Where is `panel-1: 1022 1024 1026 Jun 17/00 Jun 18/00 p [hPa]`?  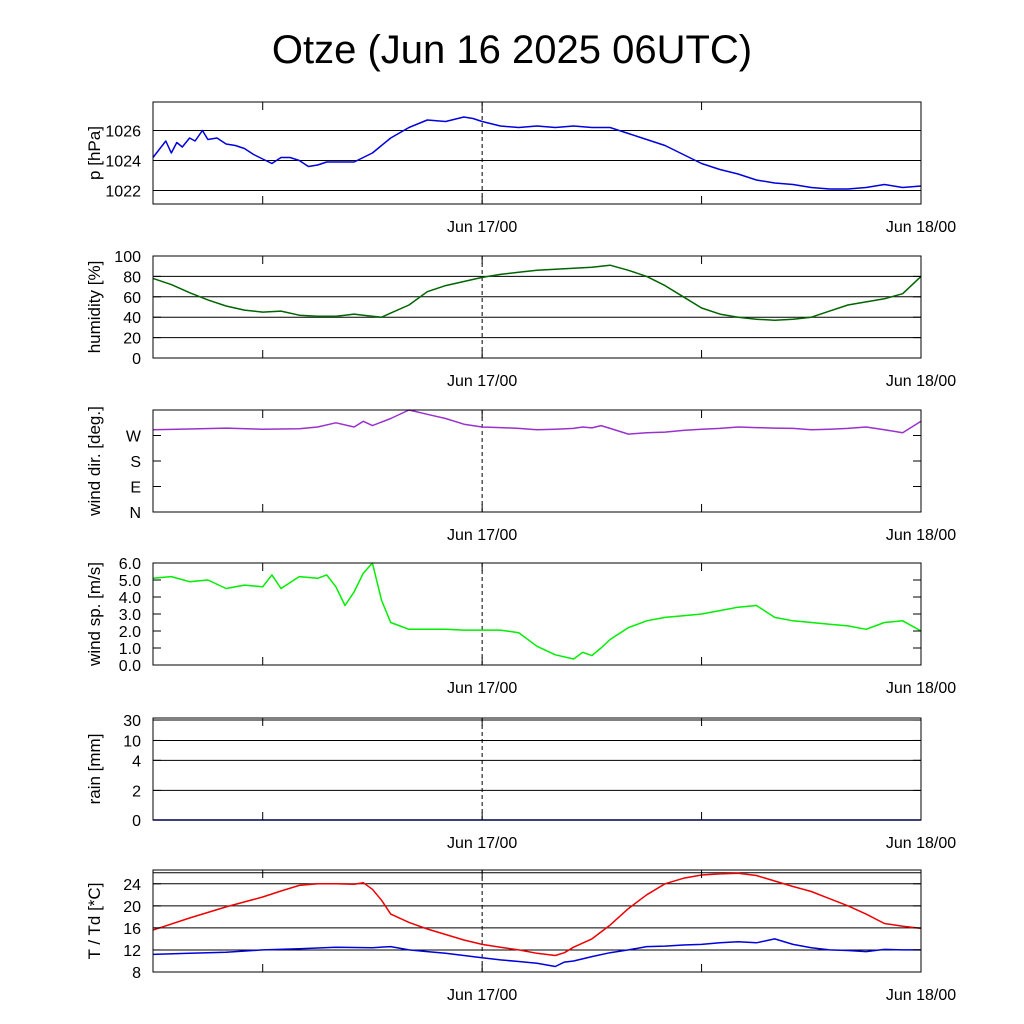 panel-1: 1022 1024 1026 Jun 17/00 Jun 18/00 p [hPa] is located at coordinates (520, 168).